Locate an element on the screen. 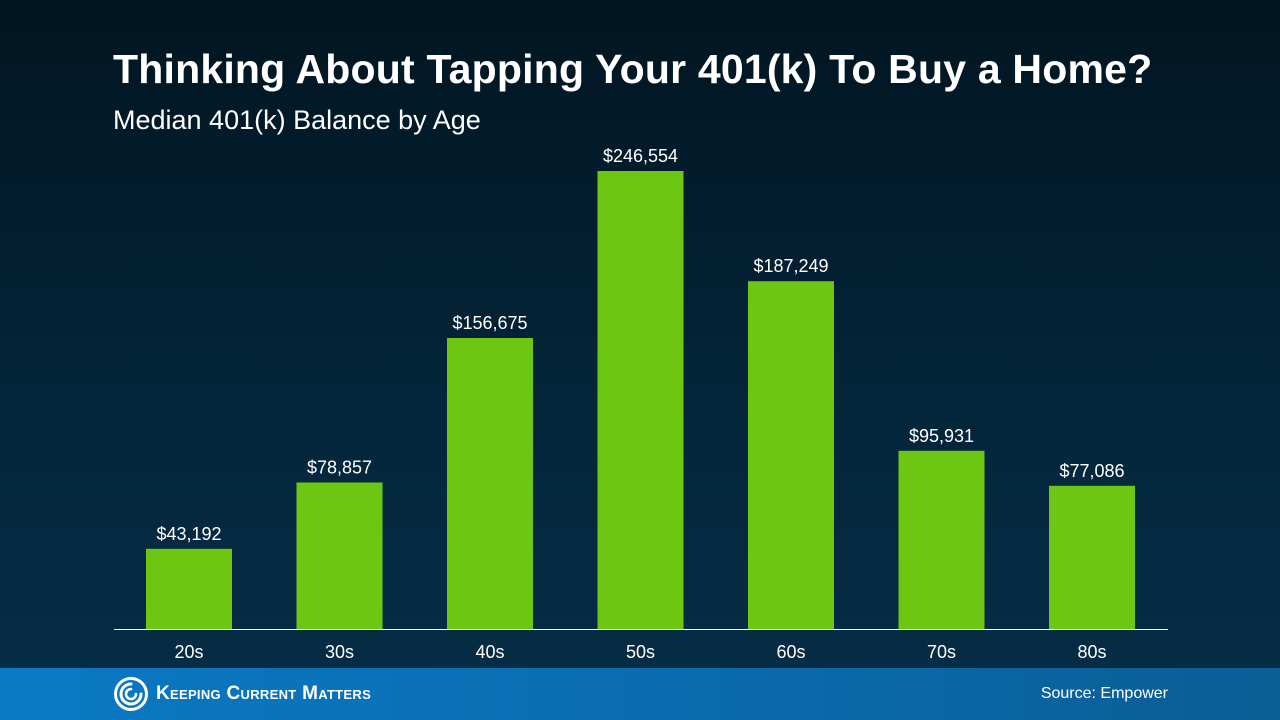 This screenshot has height=720, width=1280. x-tick-label-50s: 50s is located at coordinates (640, 652).